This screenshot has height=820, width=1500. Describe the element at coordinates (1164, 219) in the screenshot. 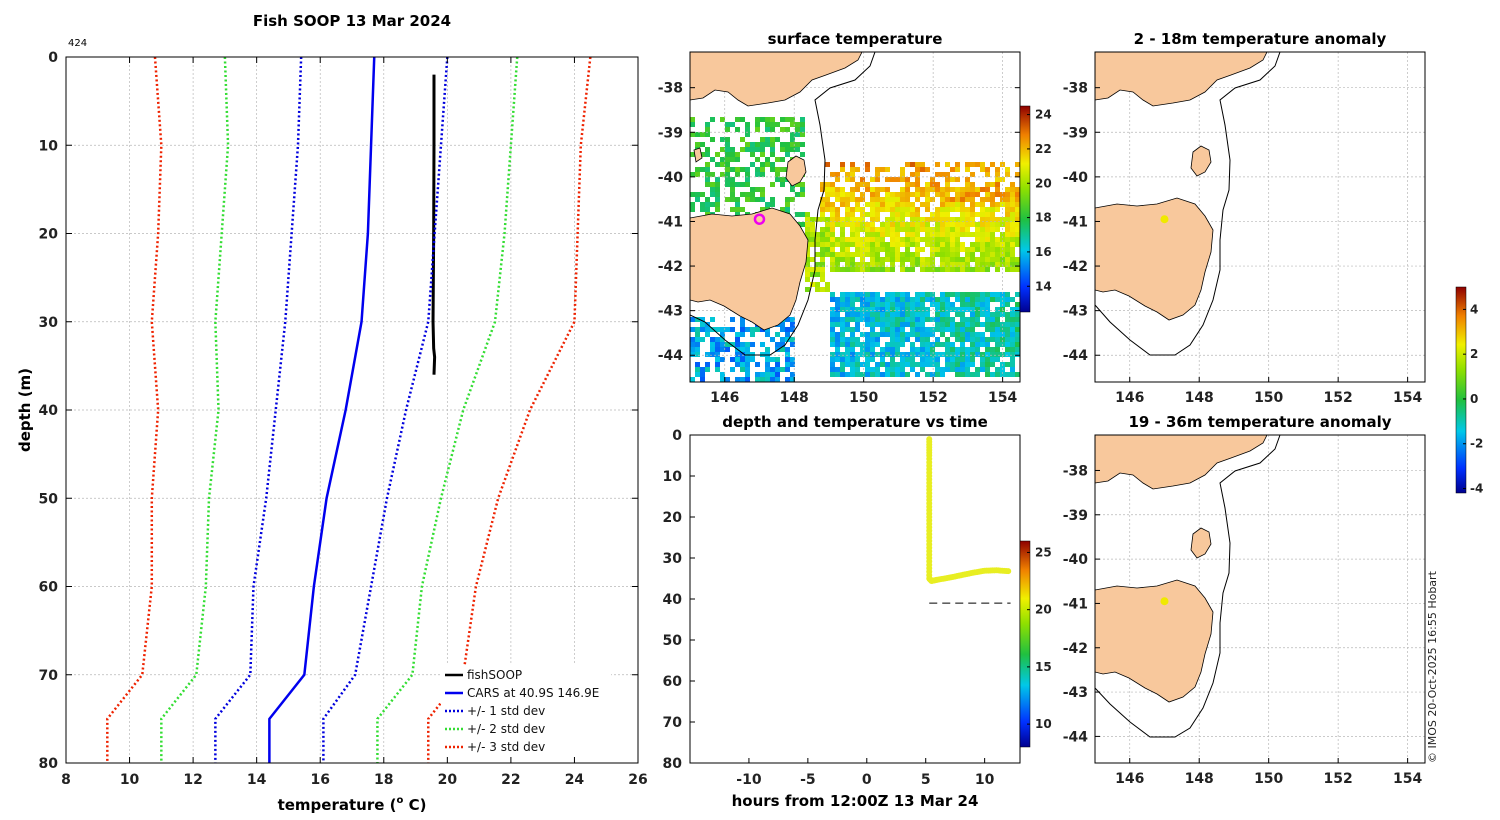

I see `anomaly-top-marker` at that location.